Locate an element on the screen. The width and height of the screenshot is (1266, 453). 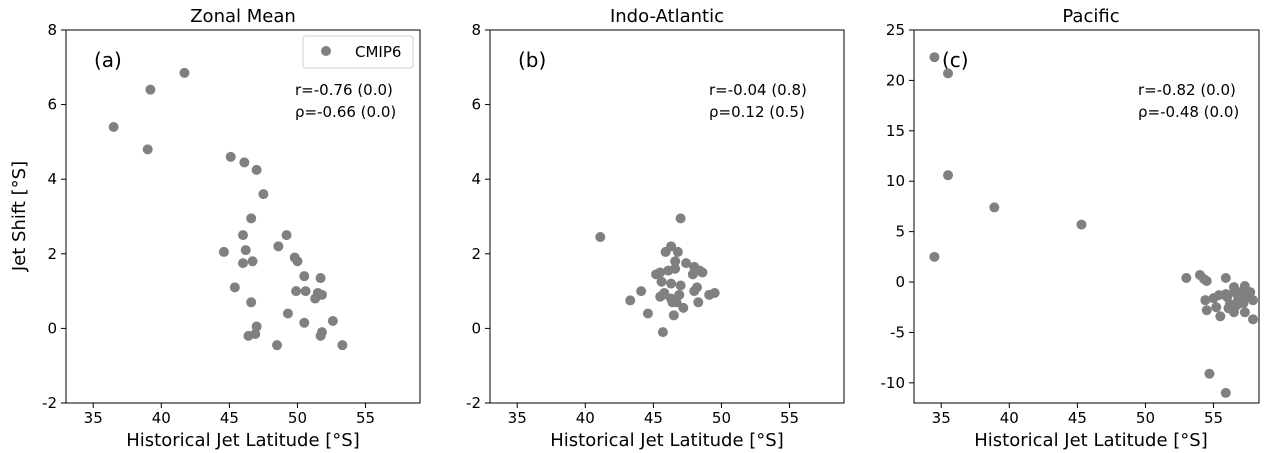
y-tick-label: 5 is located at coordinates (900, 232).